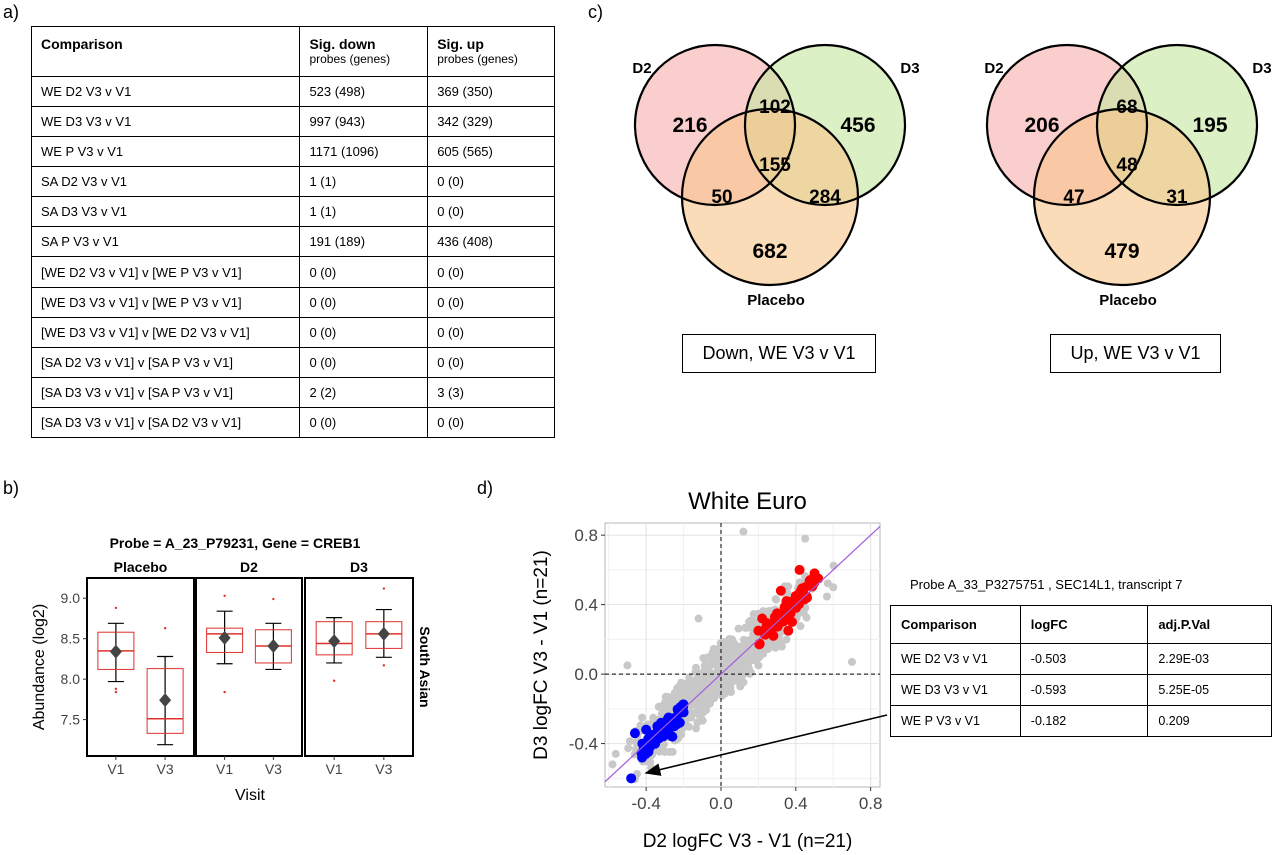 The image size is (1280, 855). I want to click on venn-count-abc: 155, so click(775, 165).